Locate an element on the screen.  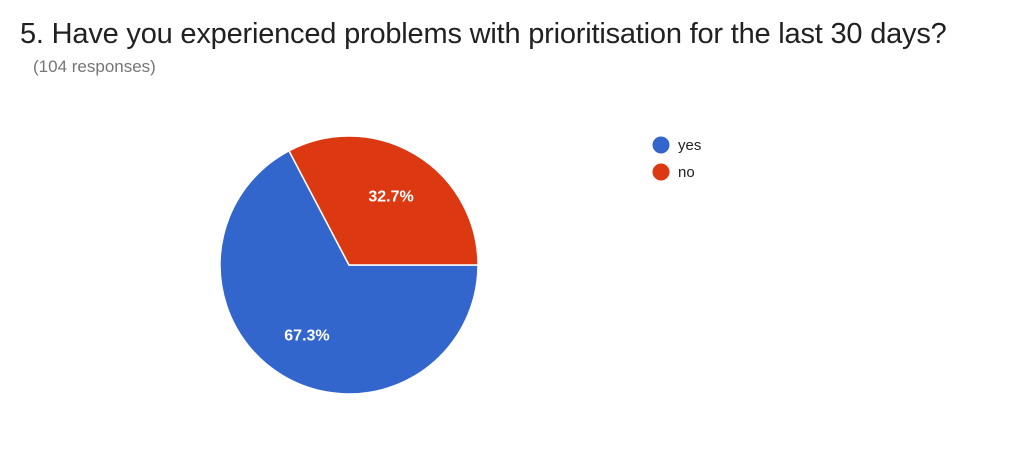
legend-label-yes: yes is located at coordinates (689, 145).